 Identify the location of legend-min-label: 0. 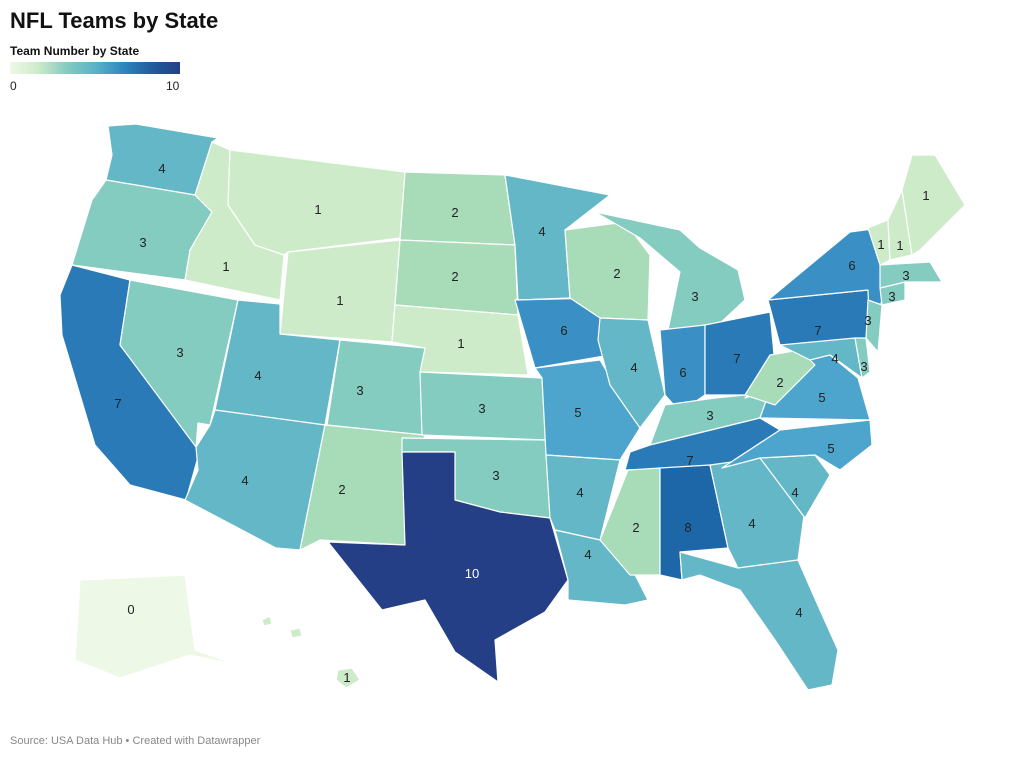
(13, 86).